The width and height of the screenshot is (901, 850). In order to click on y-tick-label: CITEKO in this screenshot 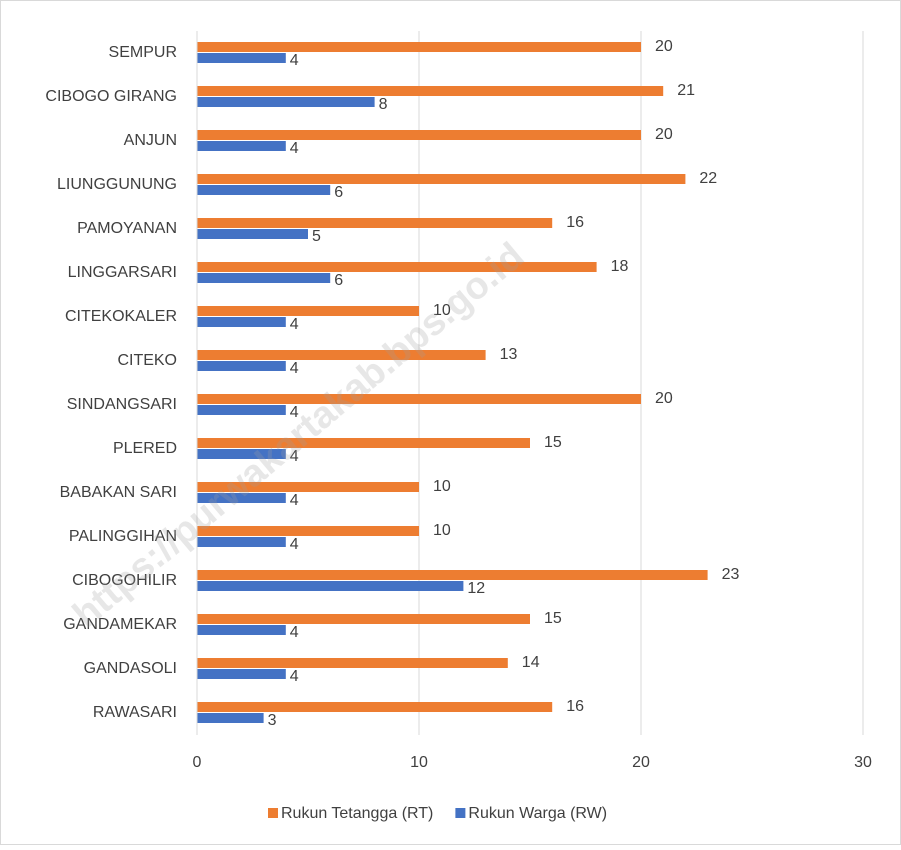, I will do `click(147, 360)`.